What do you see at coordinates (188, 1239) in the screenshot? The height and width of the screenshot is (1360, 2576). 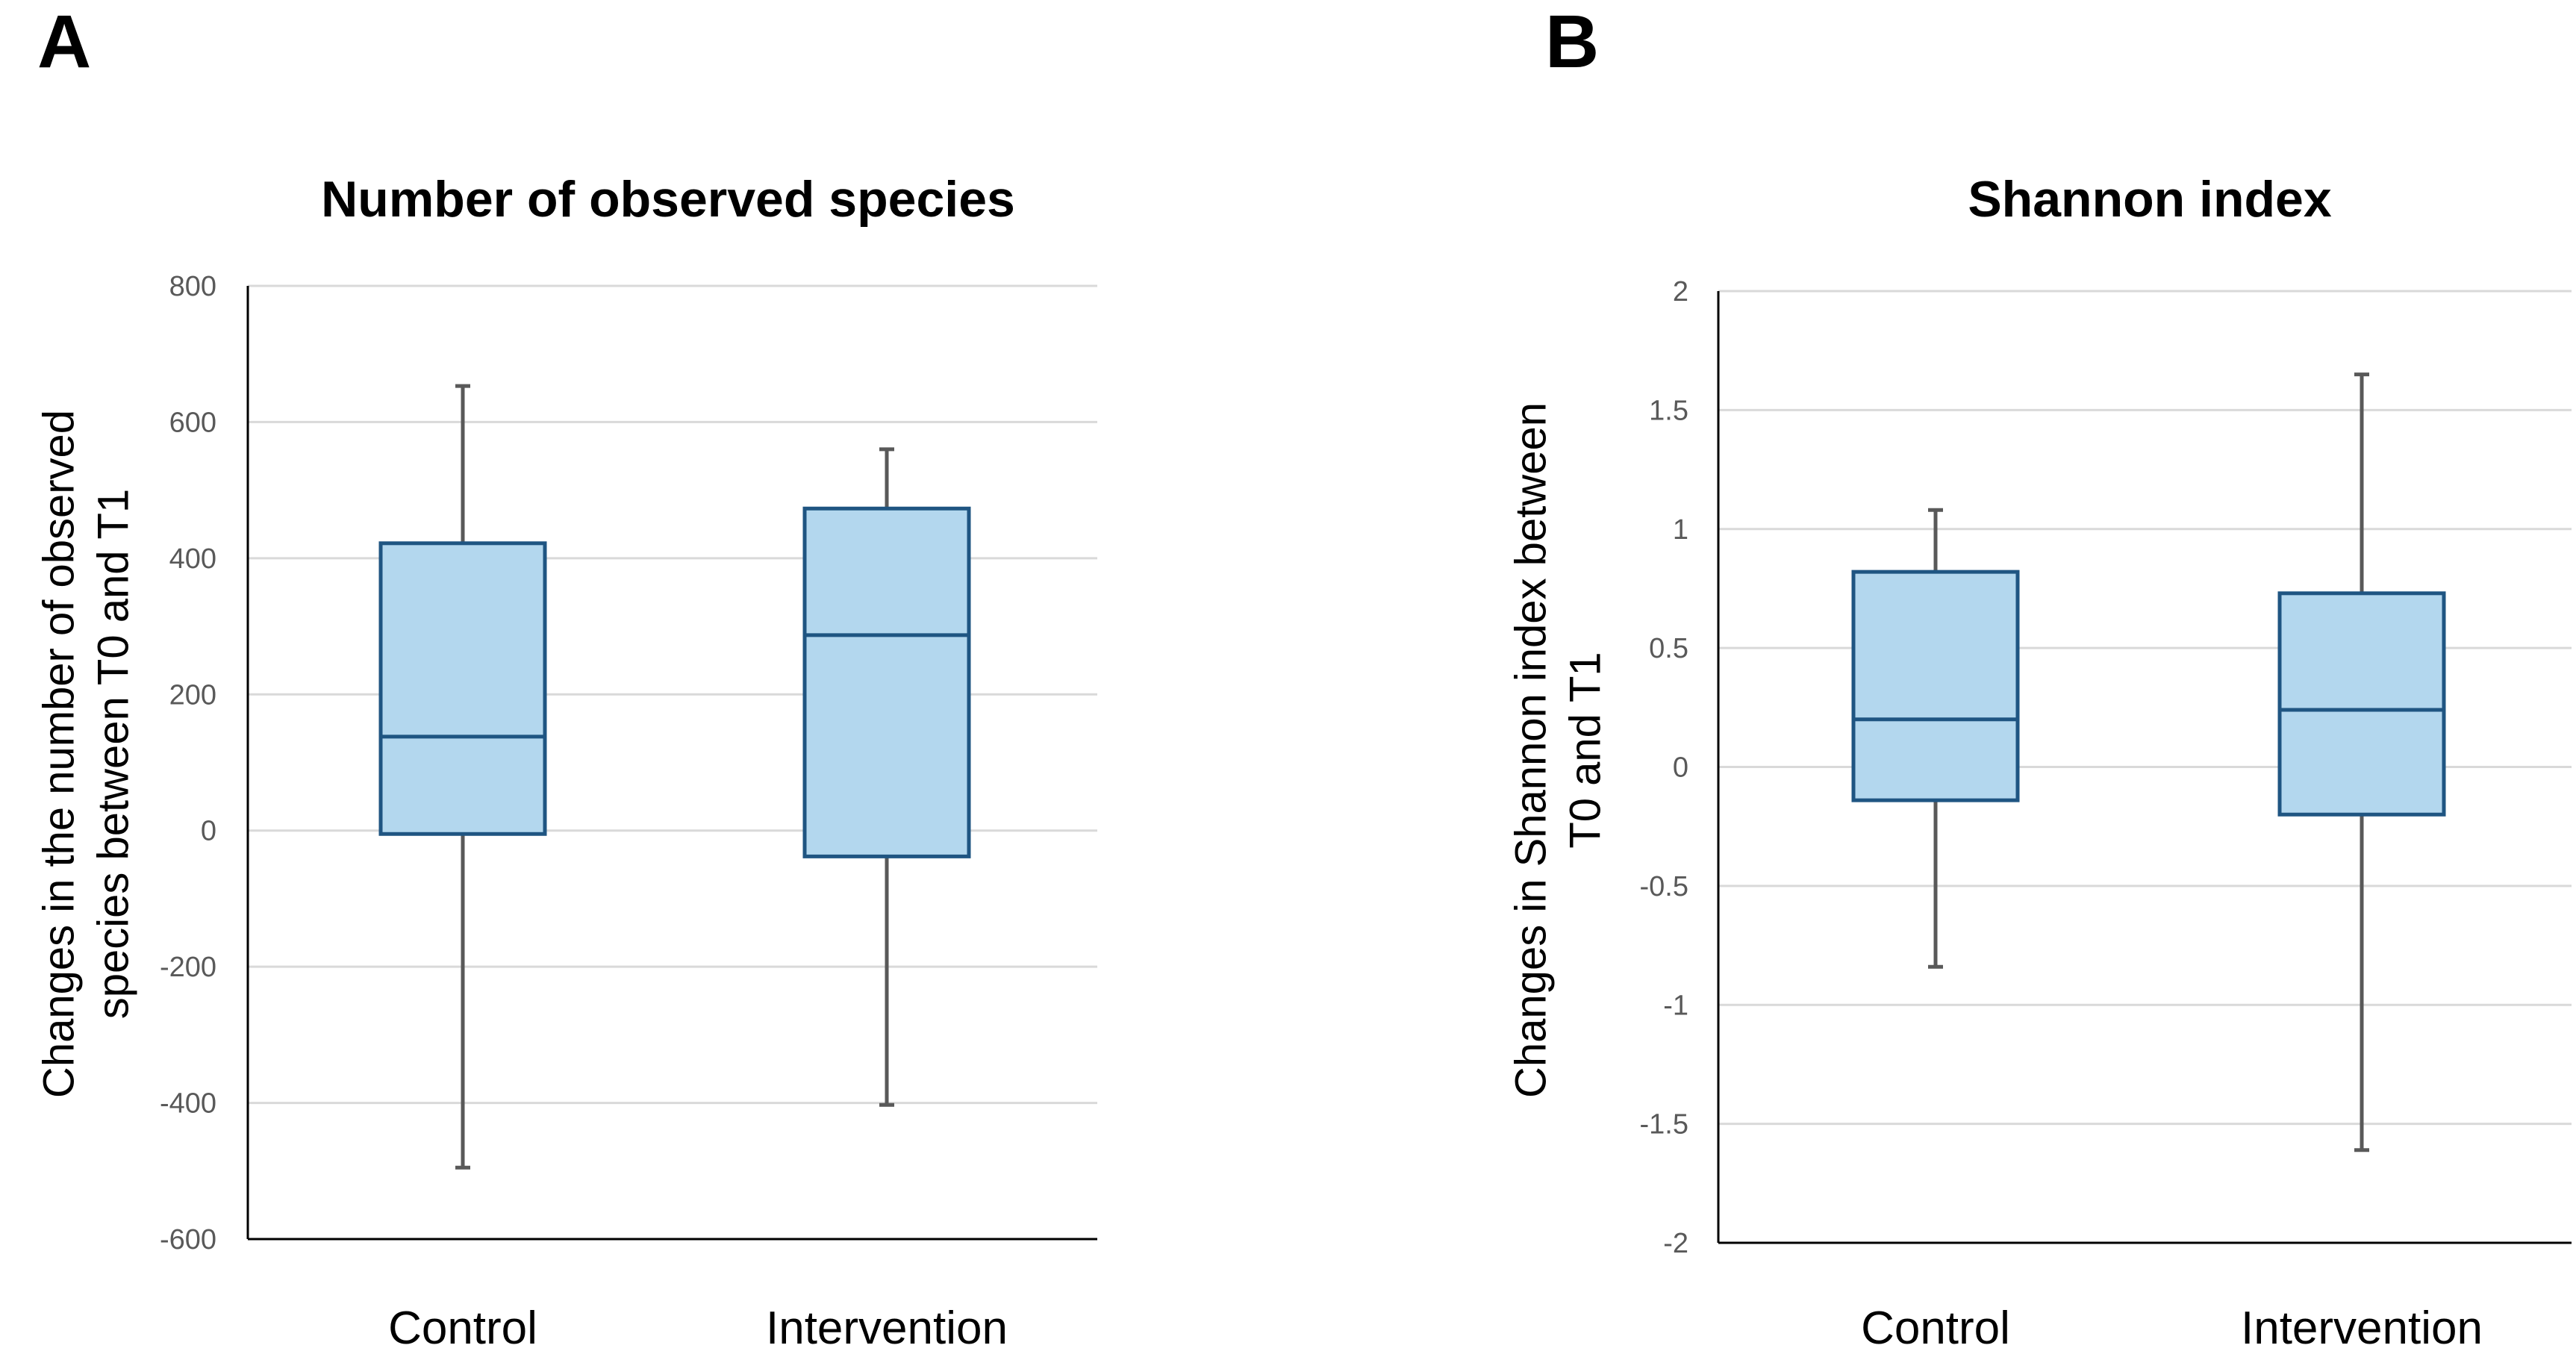 I see `chart-a-y-tick-label: -600` at bounding box center [188, 1239].